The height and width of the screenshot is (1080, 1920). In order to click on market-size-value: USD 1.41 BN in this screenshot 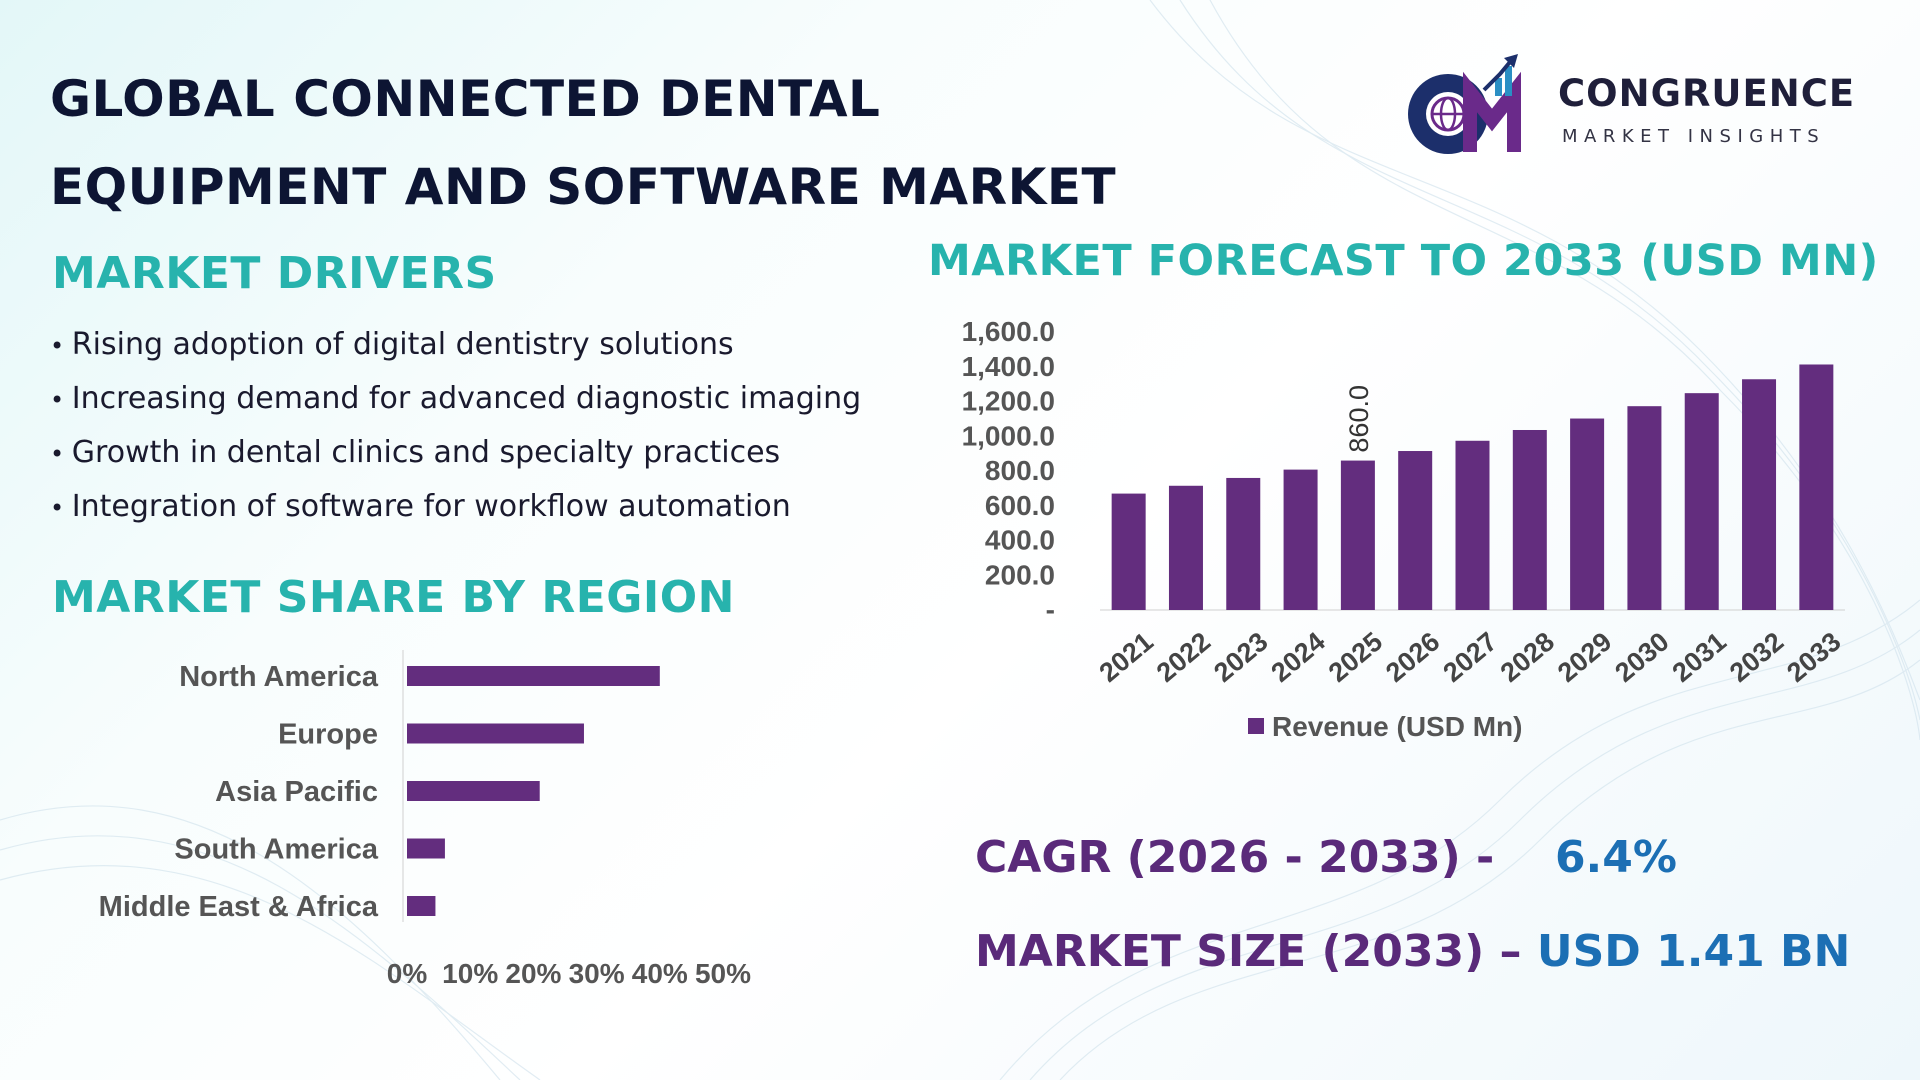, I will do `click(1693, 951)`.